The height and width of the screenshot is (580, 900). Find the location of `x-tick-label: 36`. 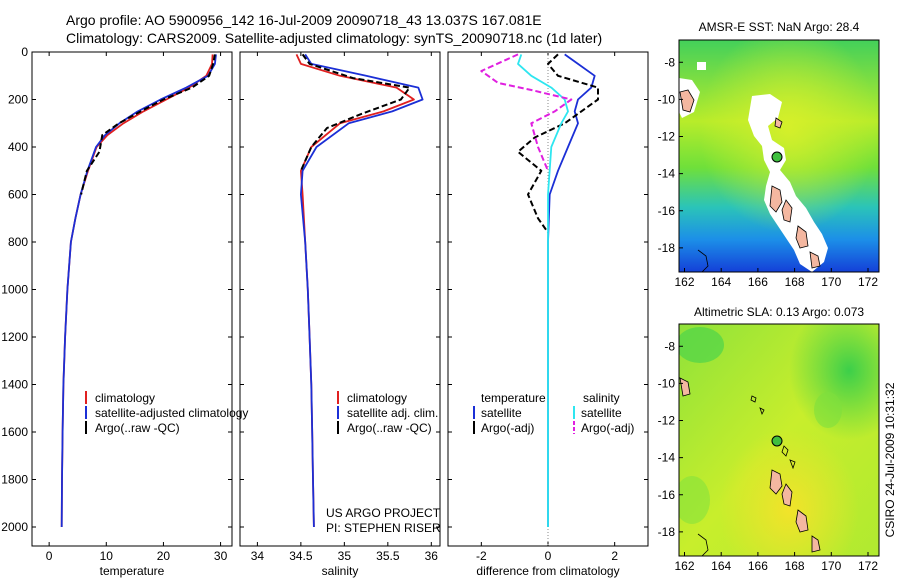

x-tick-label: 36 is located at coordinates (432, 556).